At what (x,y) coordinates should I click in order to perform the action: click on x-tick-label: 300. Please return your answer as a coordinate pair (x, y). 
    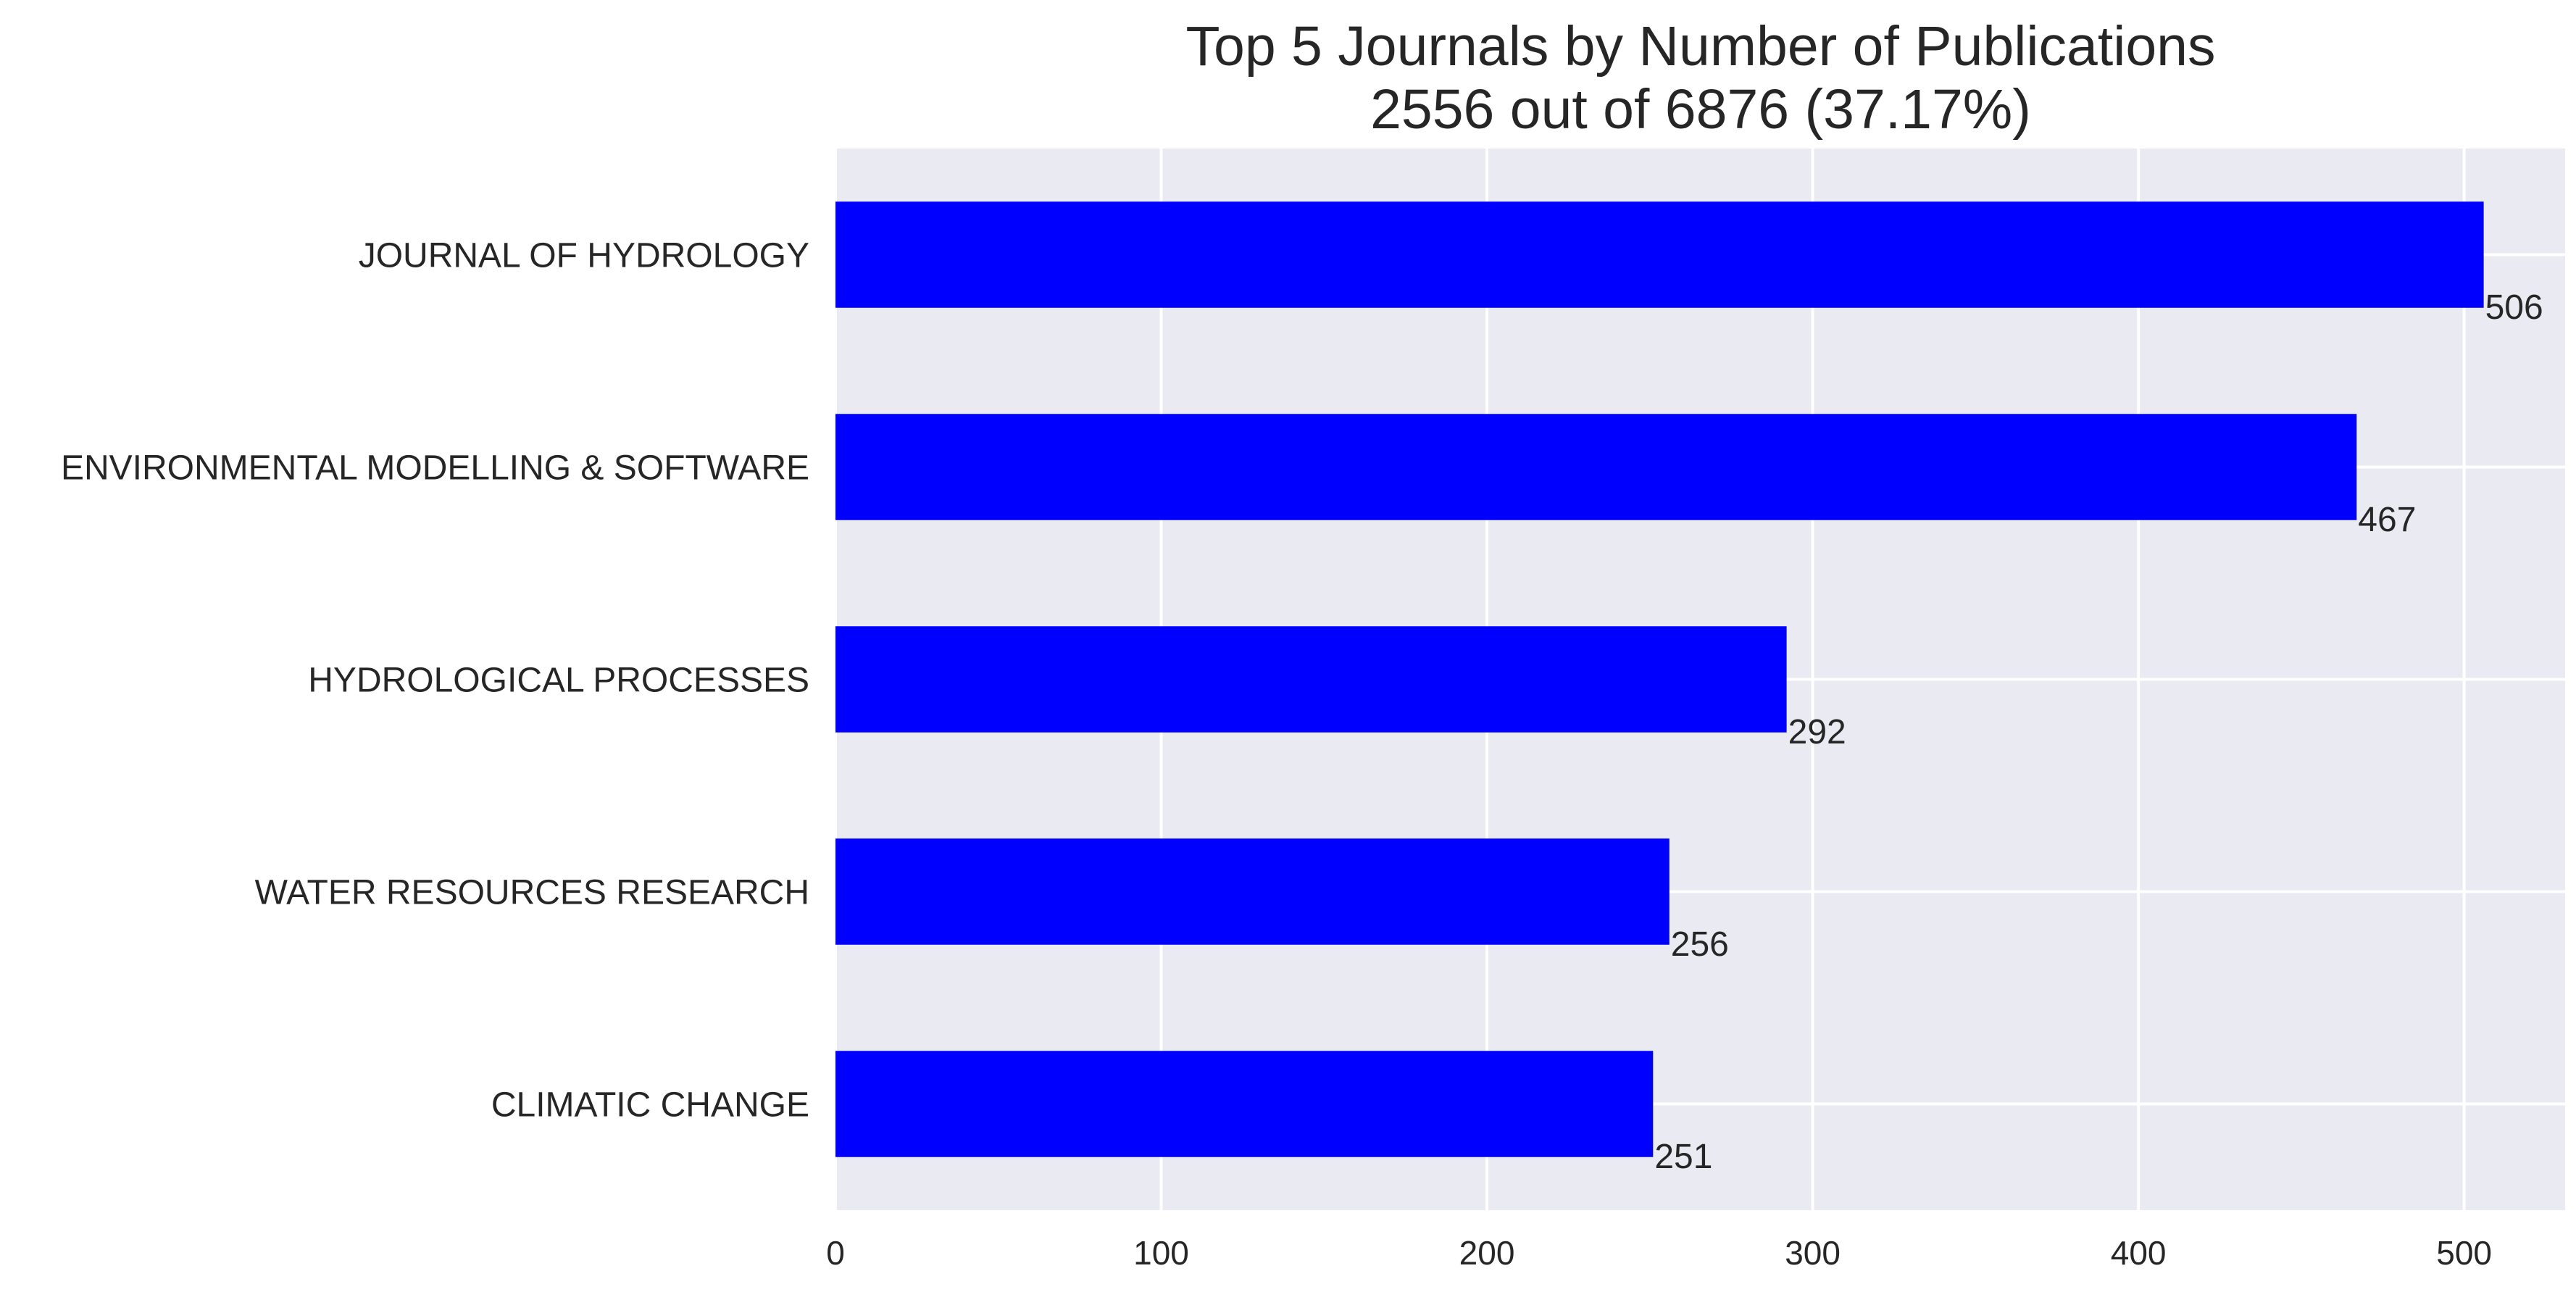
    Looking at the image, I should click on (1813, 1253).